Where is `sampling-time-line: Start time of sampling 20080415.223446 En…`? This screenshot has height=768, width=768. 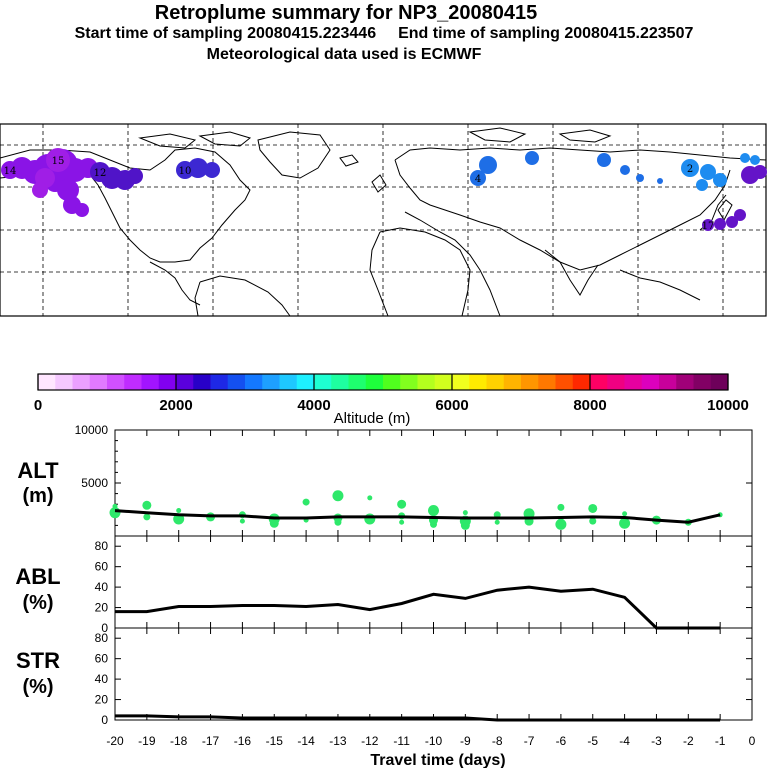
sampling-time-line: Start time of sampling 20080415.223446 En… is located at coordinates (384, 34).